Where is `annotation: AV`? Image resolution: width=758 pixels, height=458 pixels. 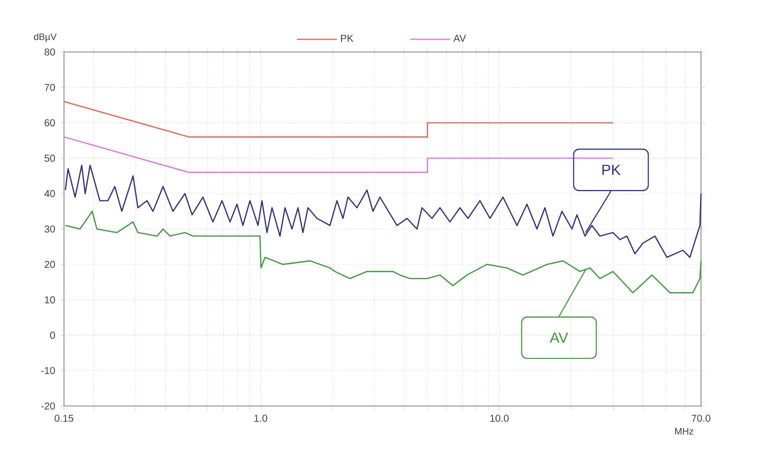 annotation: AV is located at coordinates (559, 337).